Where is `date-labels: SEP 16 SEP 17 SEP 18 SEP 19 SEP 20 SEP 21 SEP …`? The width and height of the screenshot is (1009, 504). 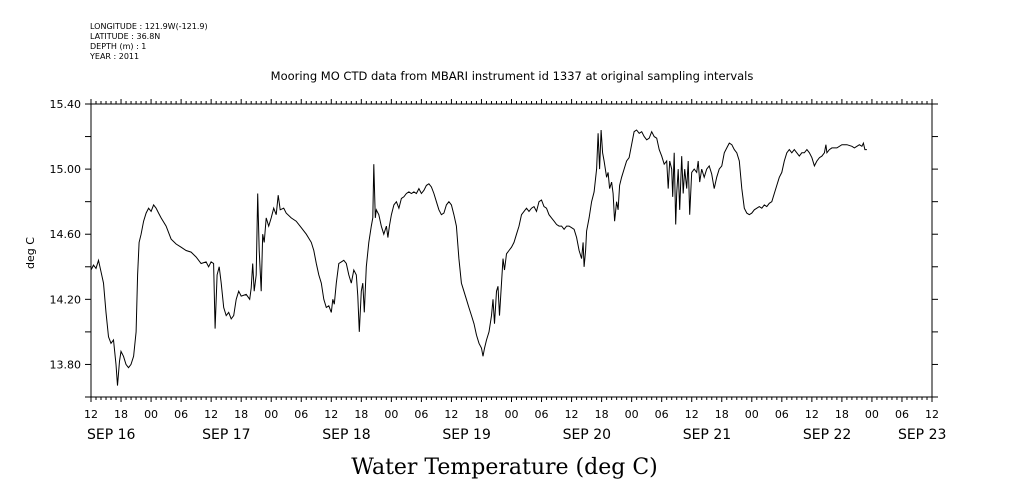
date-labels: SEP 16 SEP 17 SEP 18 SEP 19 SEP 20 SEP 21 SEP … is located at coordinates (516, 435).